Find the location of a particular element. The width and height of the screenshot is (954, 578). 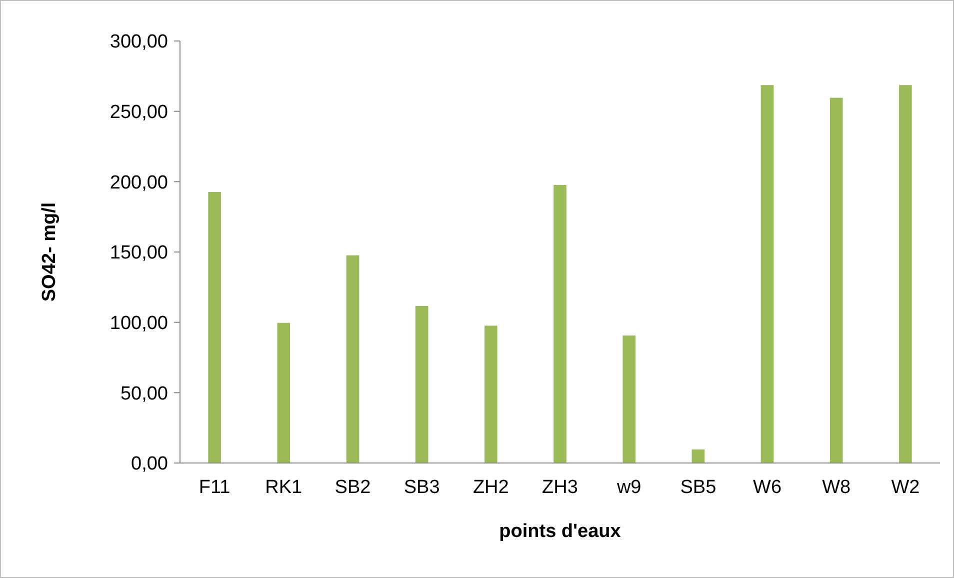

x-tick-label: ZH3 is located at coordinates (560, 487).